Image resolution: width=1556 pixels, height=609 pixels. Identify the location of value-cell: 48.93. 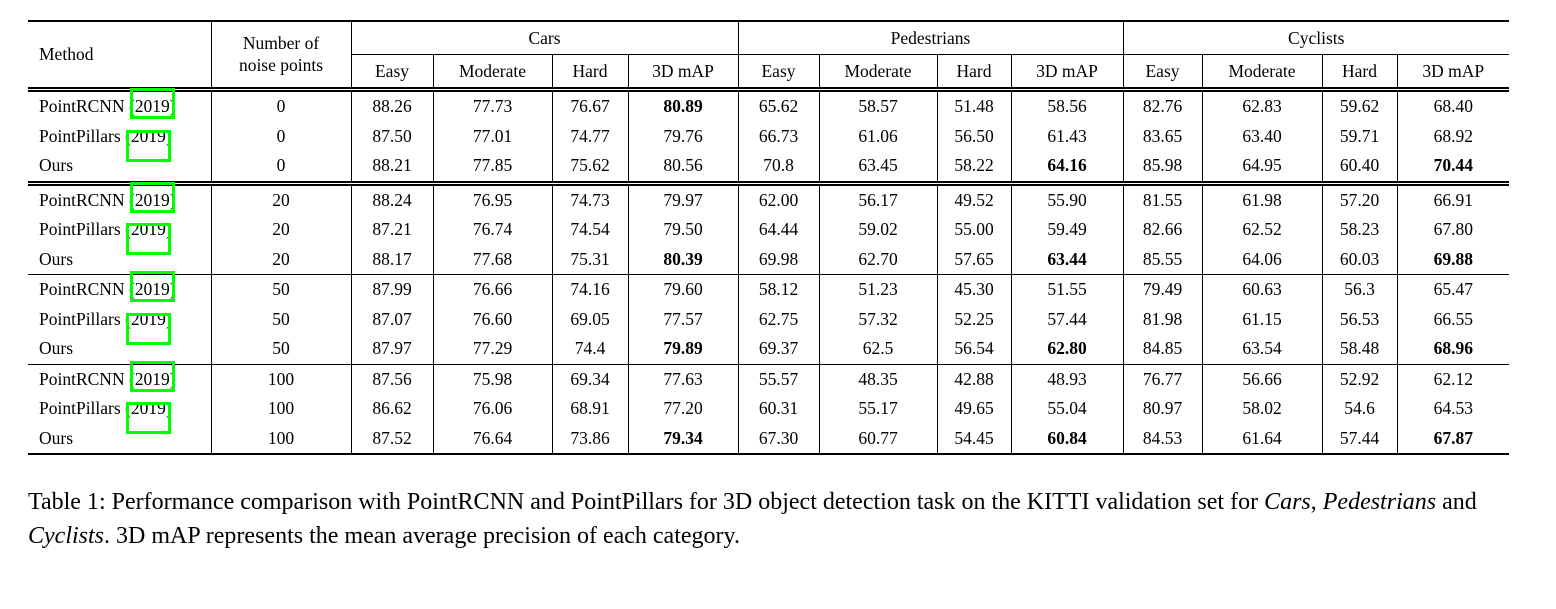
(1067, 379).